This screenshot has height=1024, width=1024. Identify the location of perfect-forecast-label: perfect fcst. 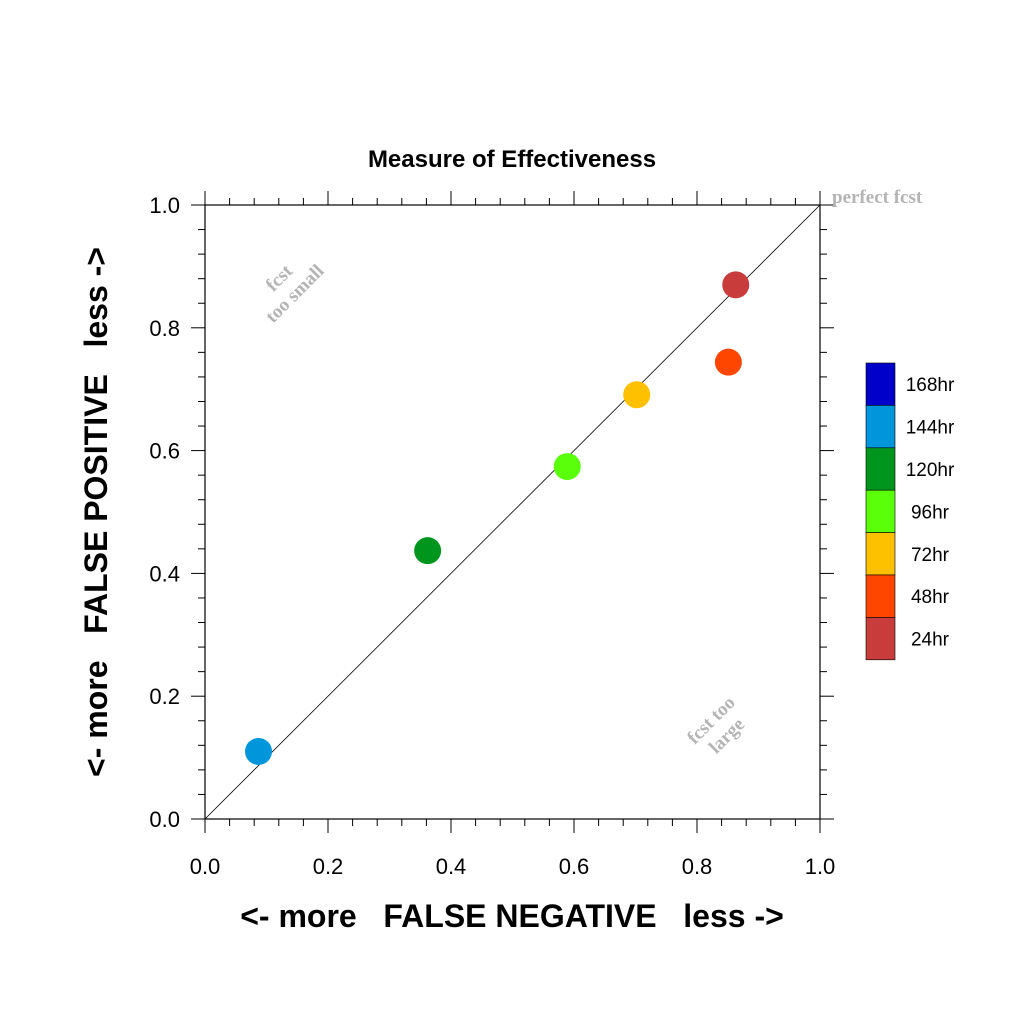
(877, 197).